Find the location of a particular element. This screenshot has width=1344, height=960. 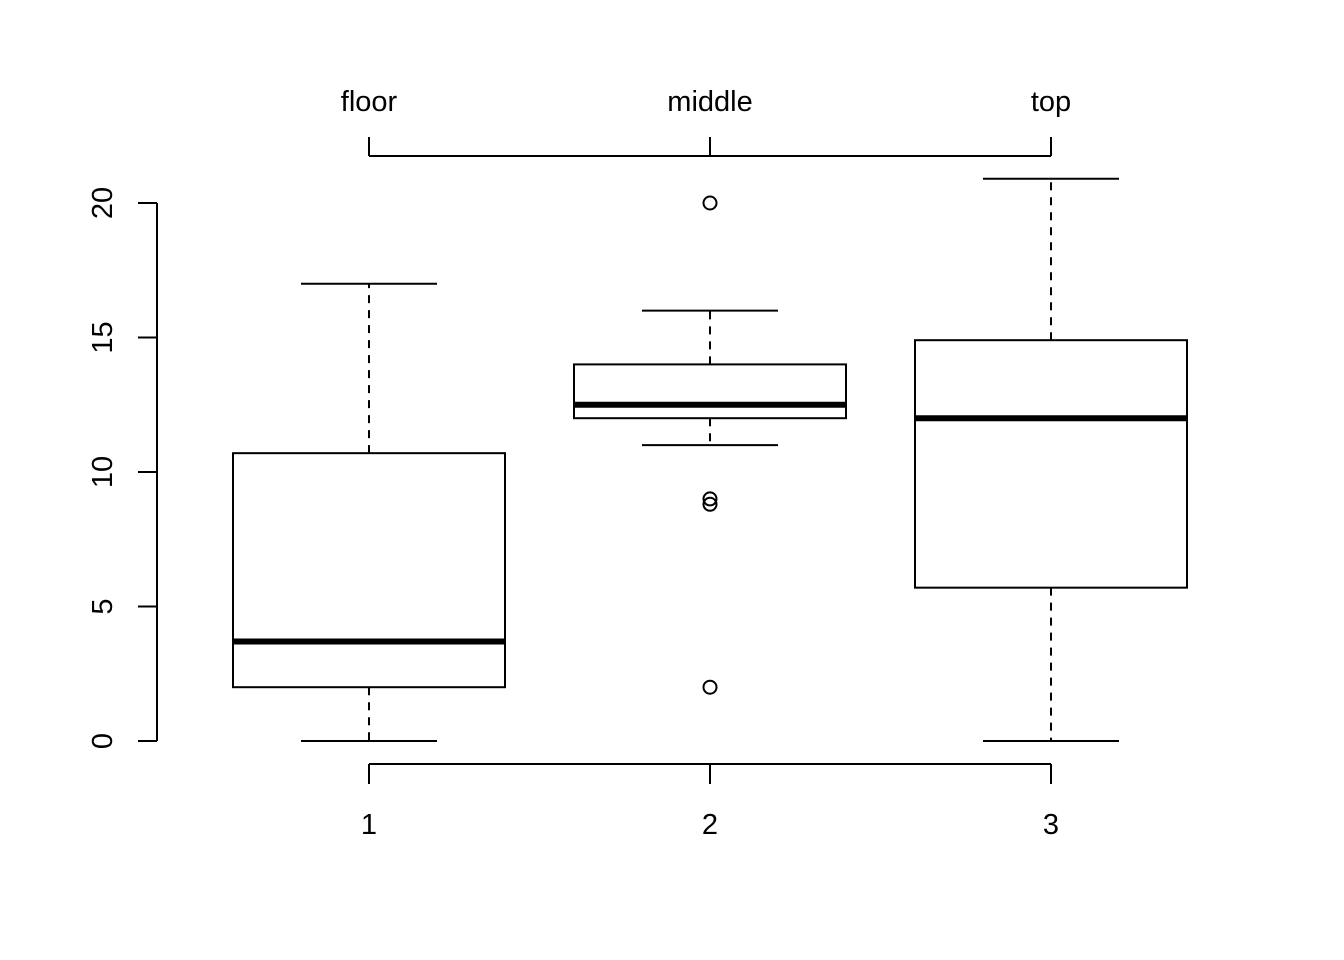

y-tick-label: 10 is located at coordinates (103, 472).